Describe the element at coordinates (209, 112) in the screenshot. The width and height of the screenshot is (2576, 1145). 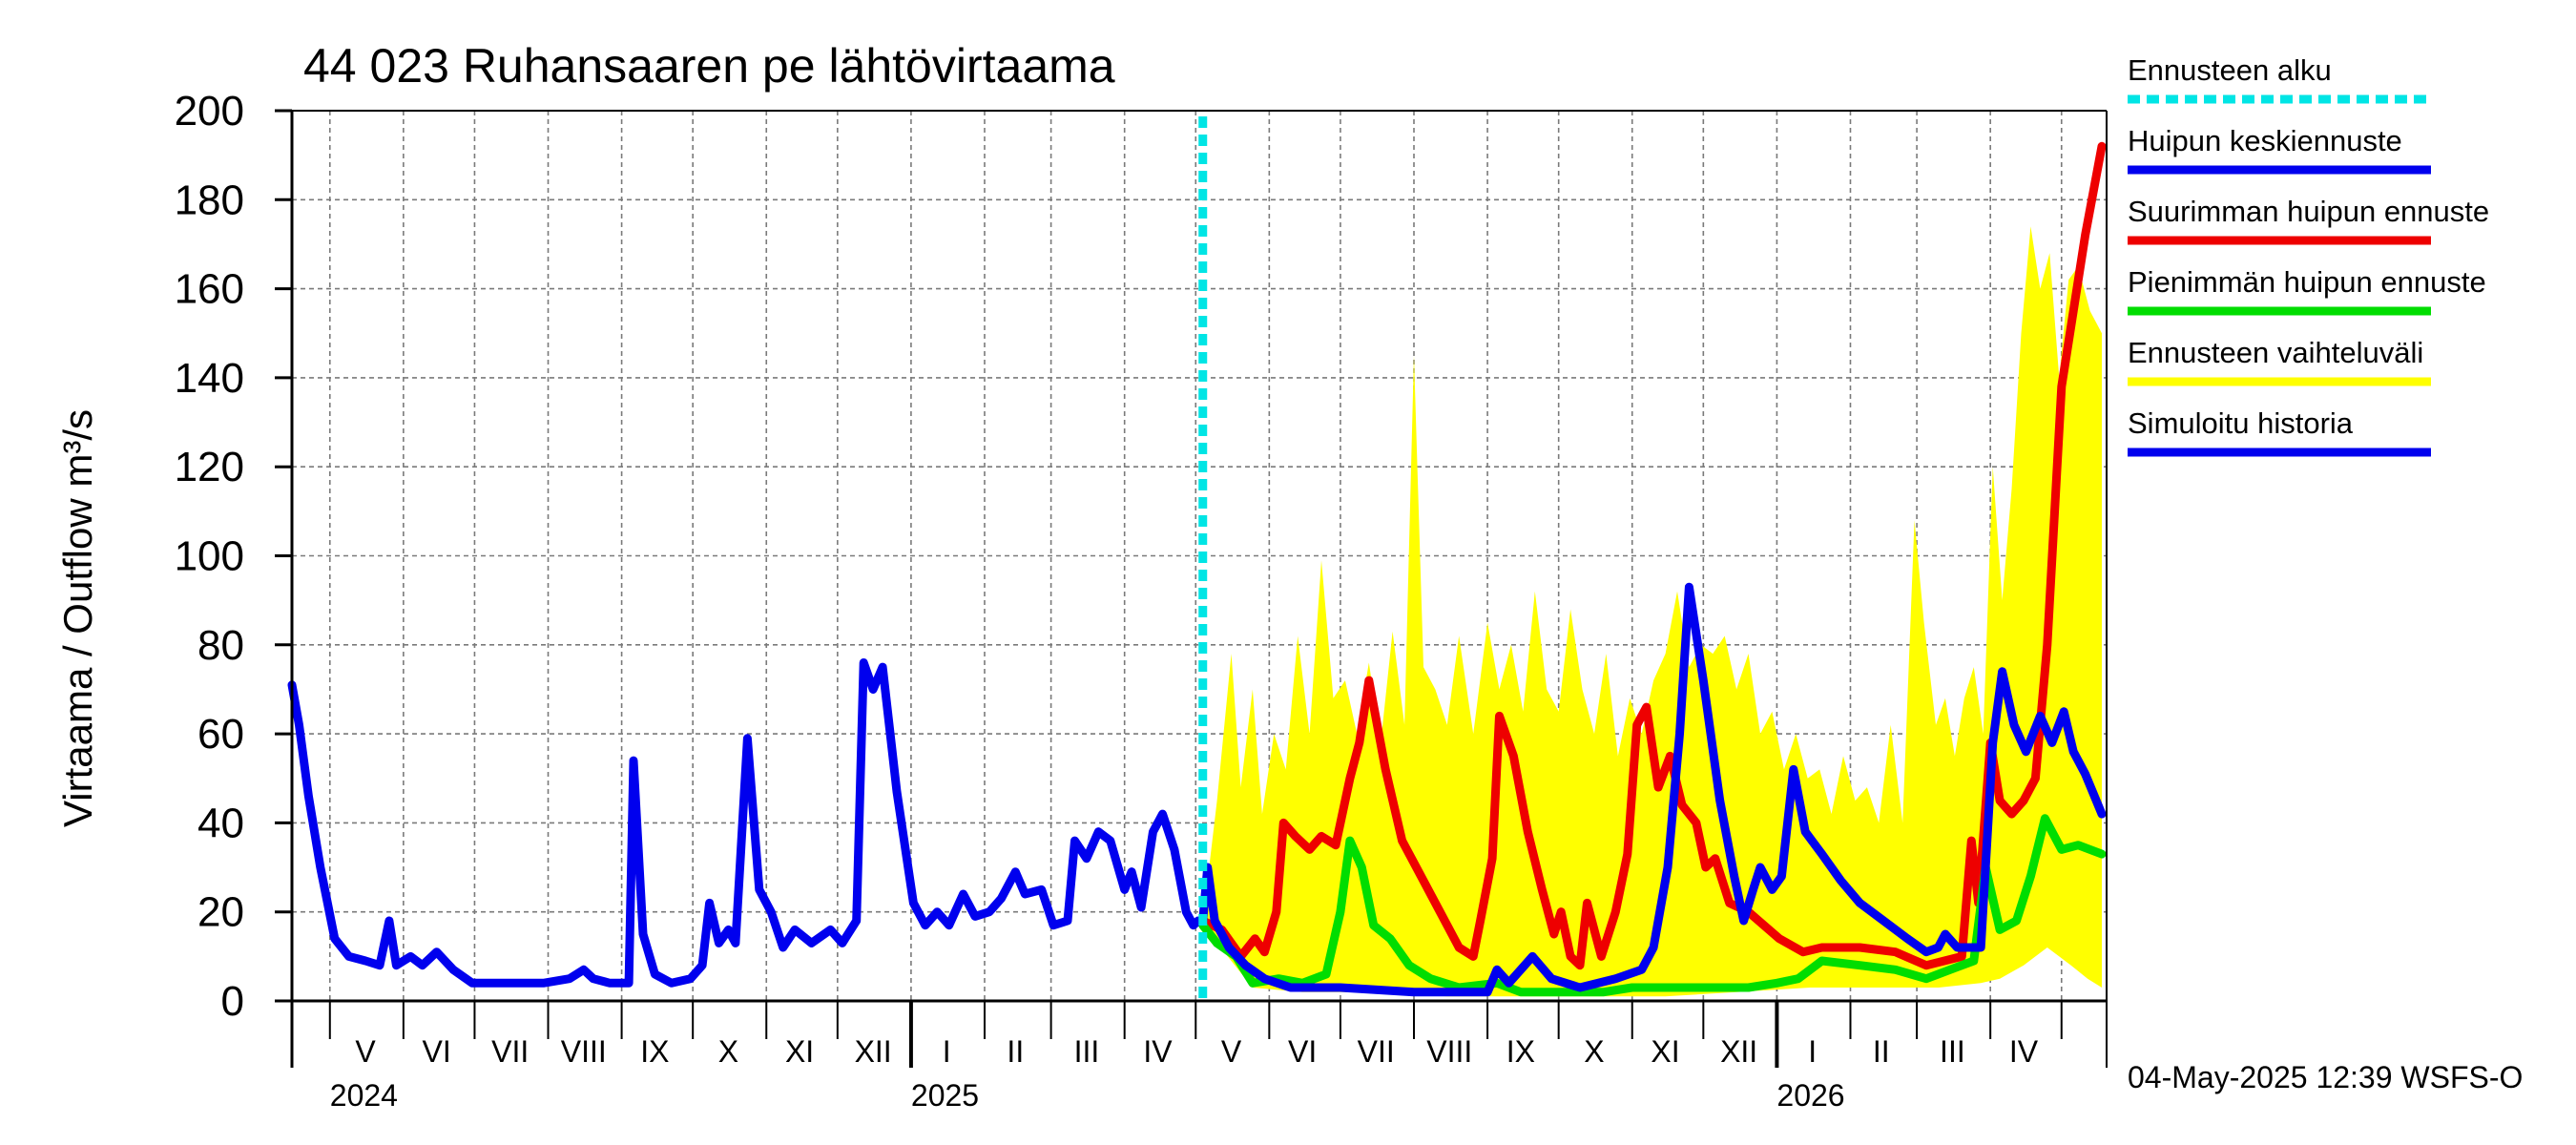
I see `y-tick-label: 200` at that location.